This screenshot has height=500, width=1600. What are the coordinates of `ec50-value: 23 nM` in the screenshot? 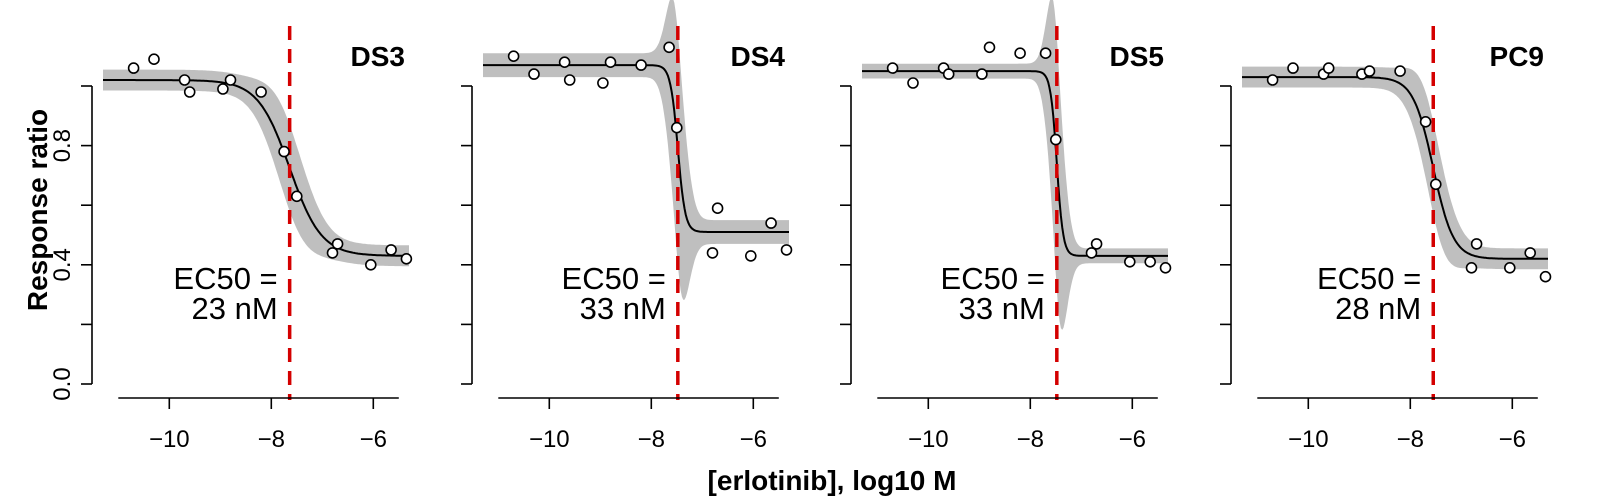 It's located at (234, 308).